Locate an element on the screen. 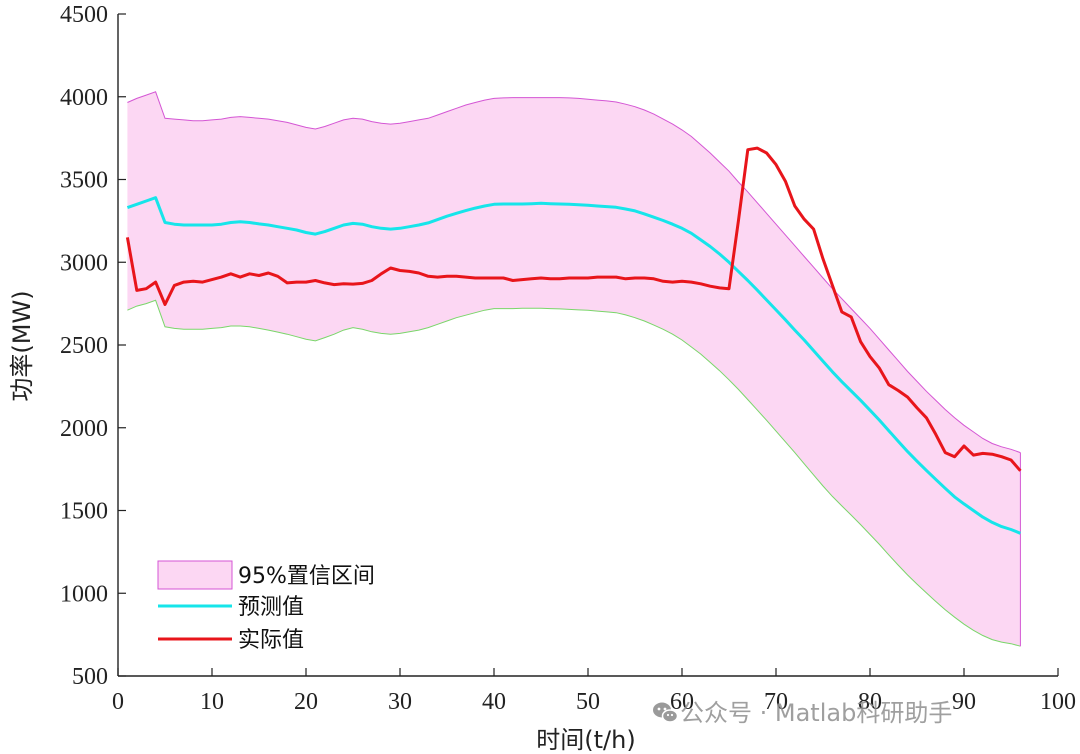 The width and height of the screenshot is (1080, 754). legend-item-actual: 实际值 is located at coordinates (231, 640).